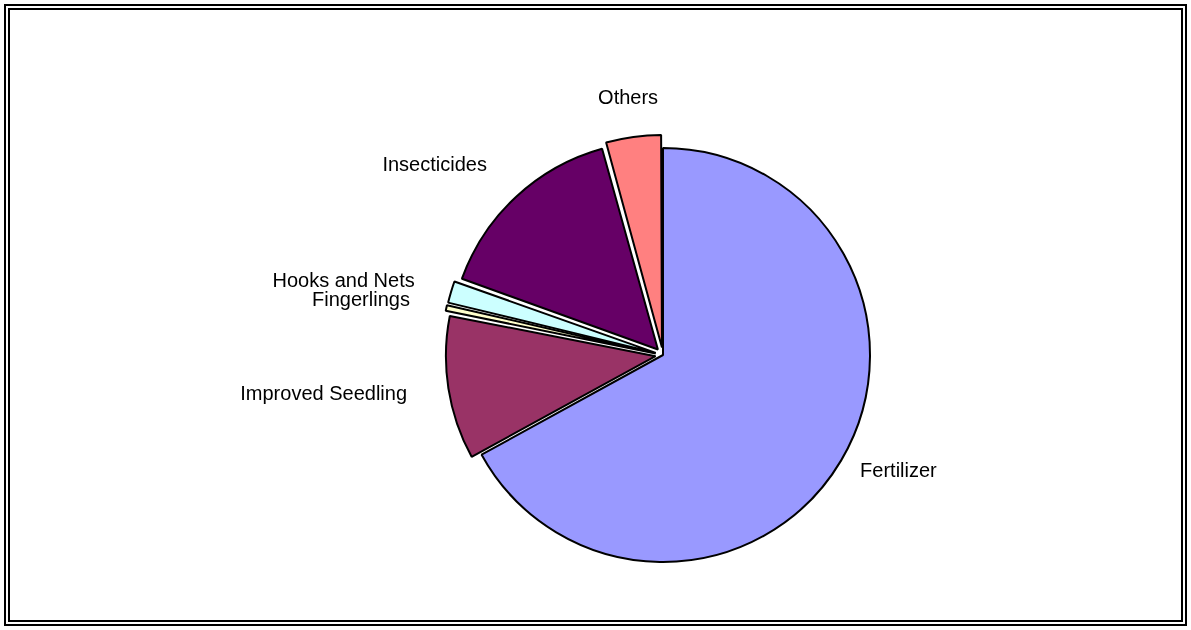 This screenshot has width=1191, height=630. I want to click on slice-label: Fertilizer, so click(899, 470).